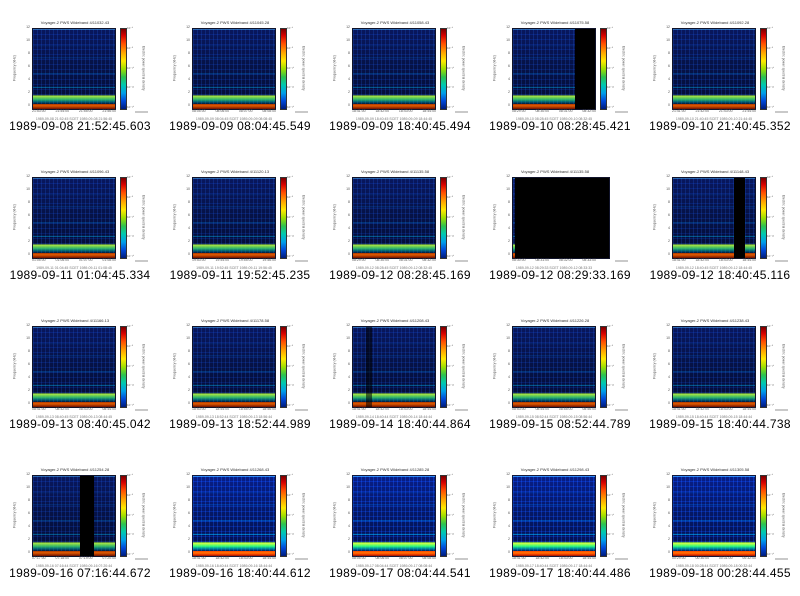  Describe the element at coordinates (720, 126) in the screenshot. I see `timestamp-caption: 1989-09-10 21:40:45.352` at that location.